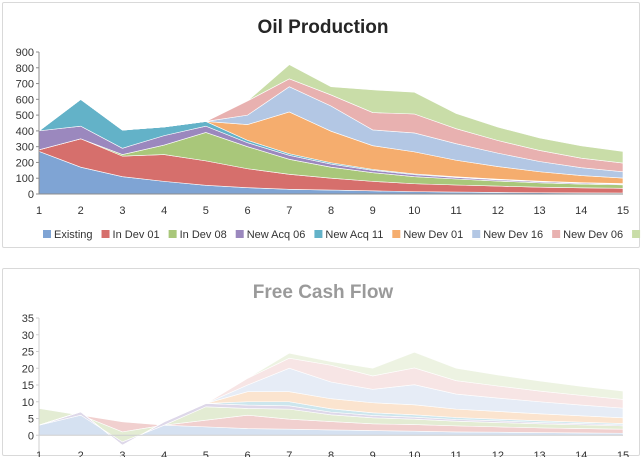  What do you see at coordinates (203, 235) in the screenshot?
I see `legend-entry: In Dev 08` at bounding box center [203, 235].